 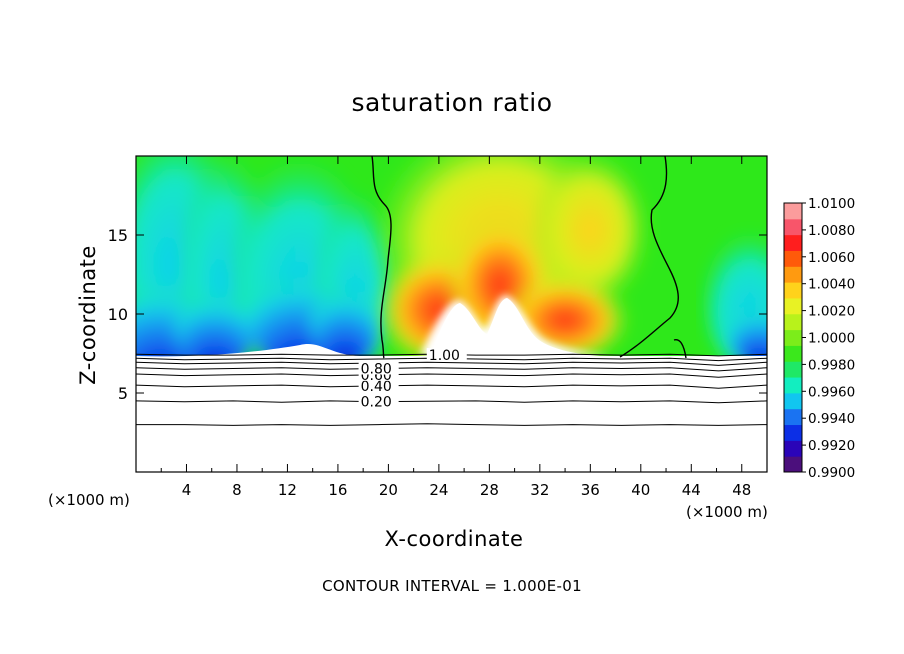 I want to click on contour-label: 0.40, so click(x=376, y=387).